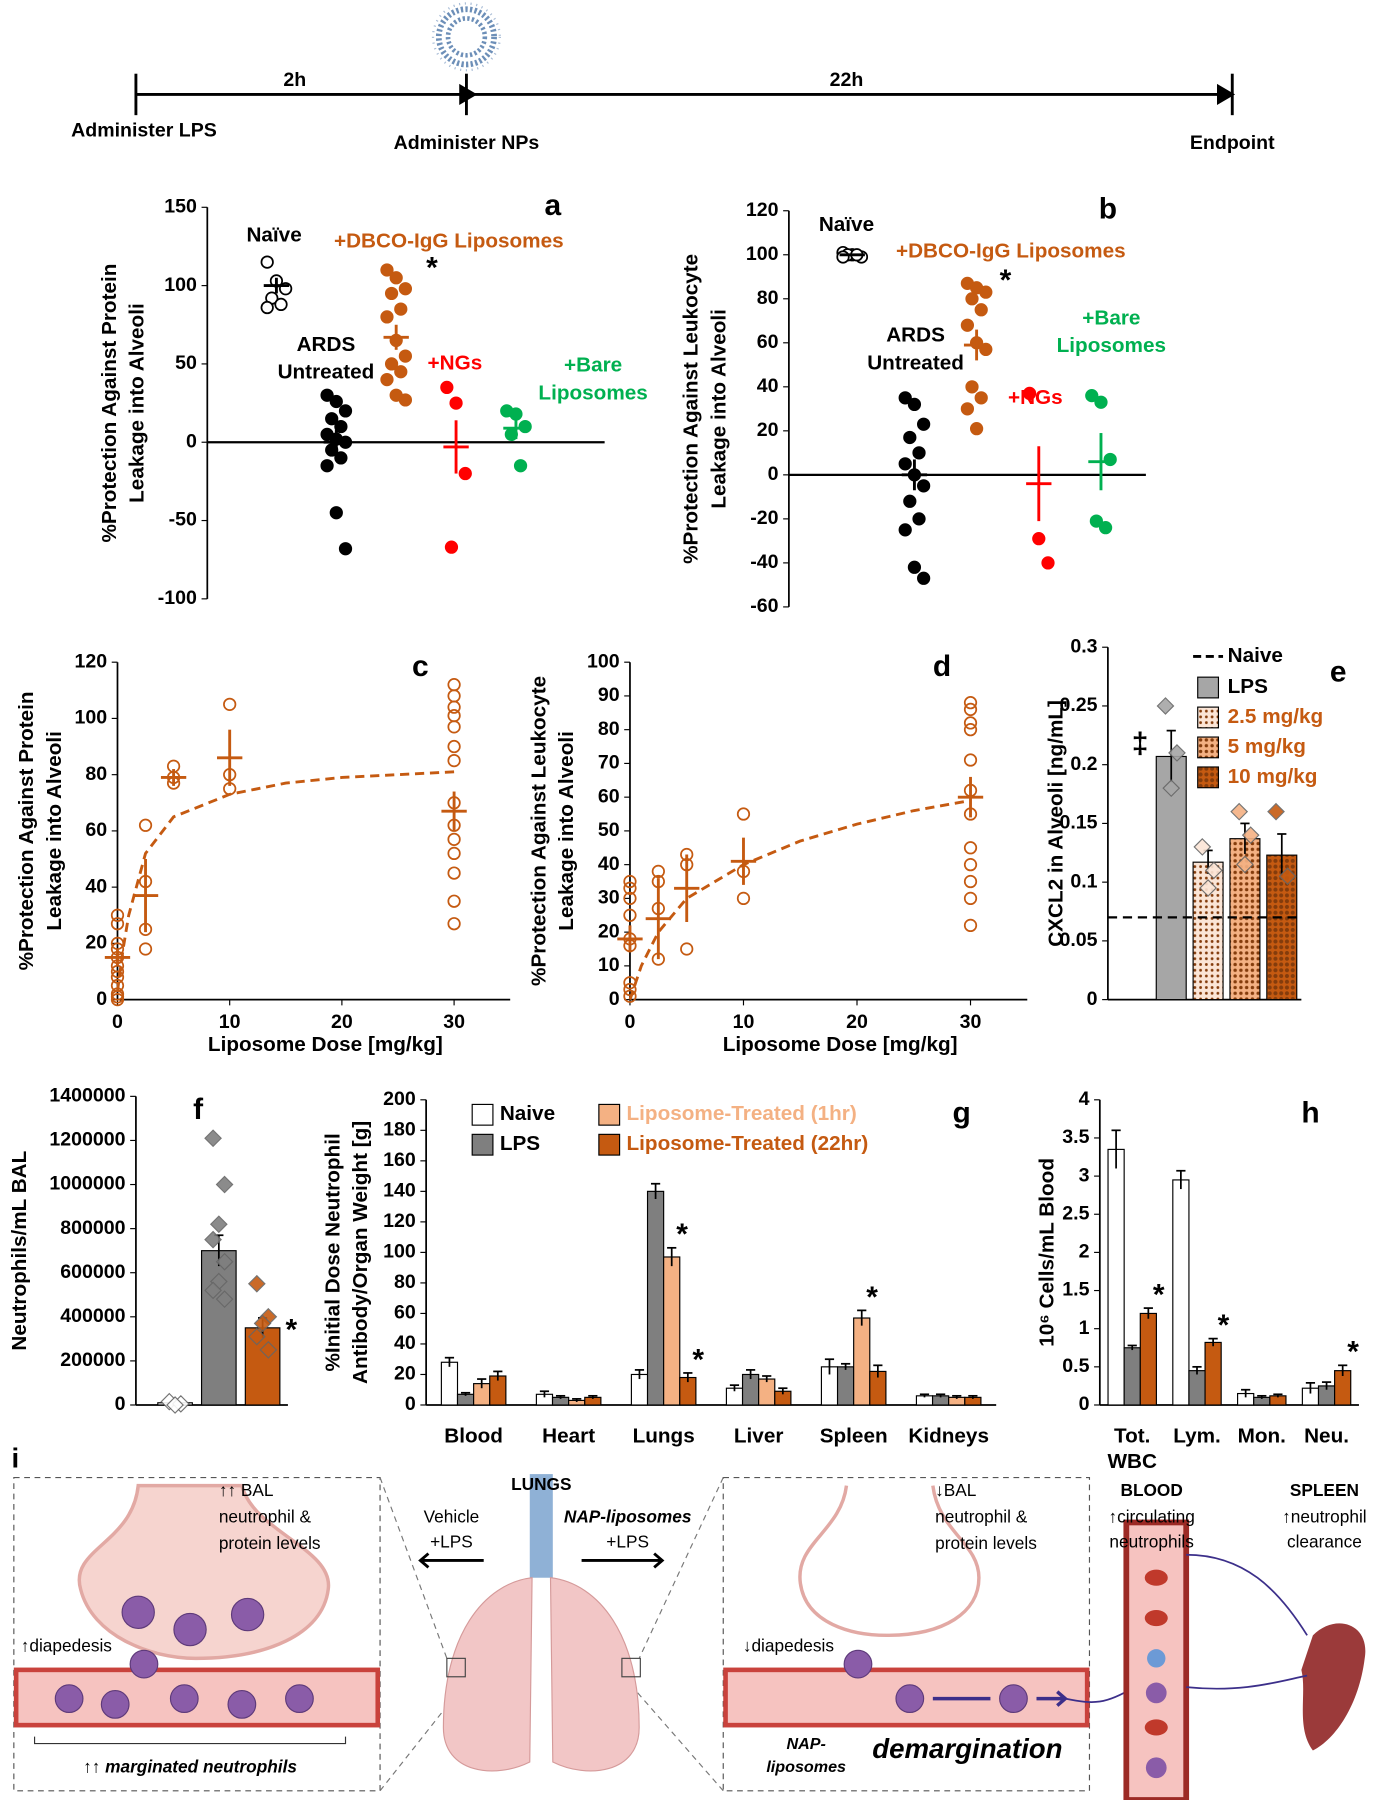  I want to click on y-axis-label: %Initial Dose Neutrophil, so click(332, 1252).